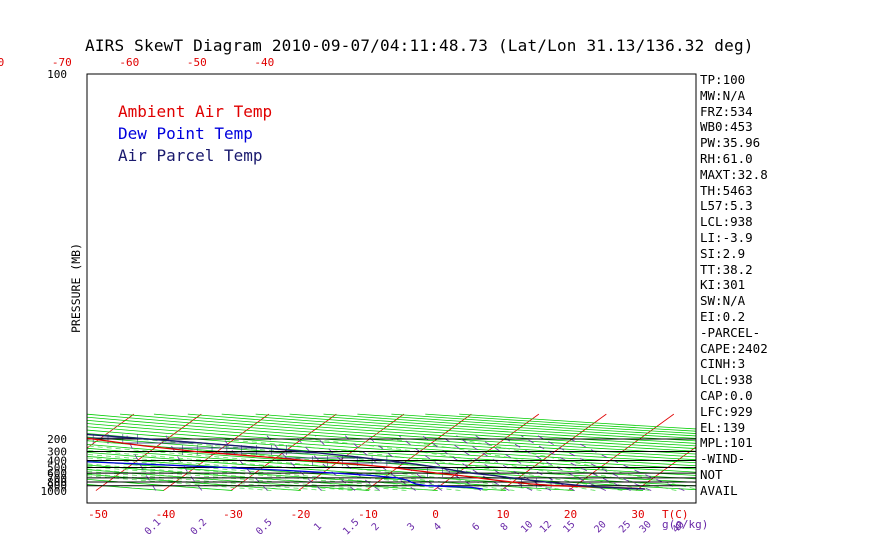  I want to click on pressure-tick-label: 300, so click(57, 452).